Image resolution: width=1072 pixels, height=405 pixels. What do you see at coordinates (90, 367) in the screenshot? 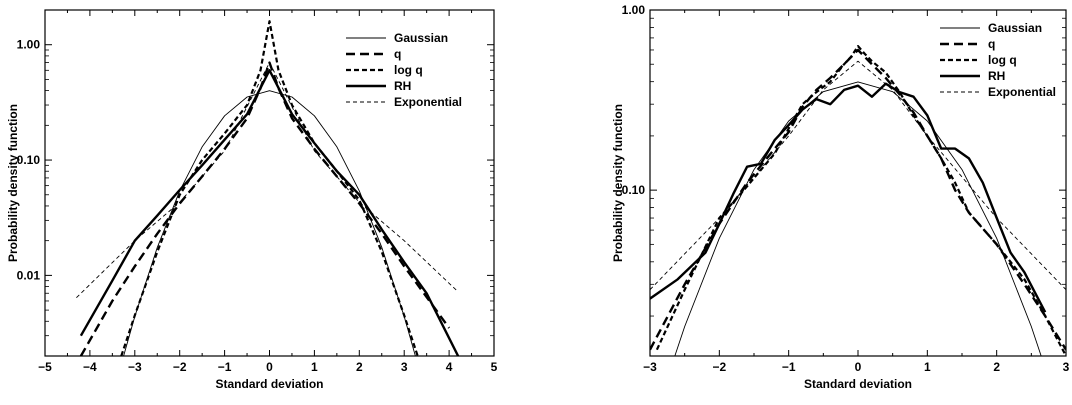
I see `x-tick-label: −4` at bounding box center [90, 367].